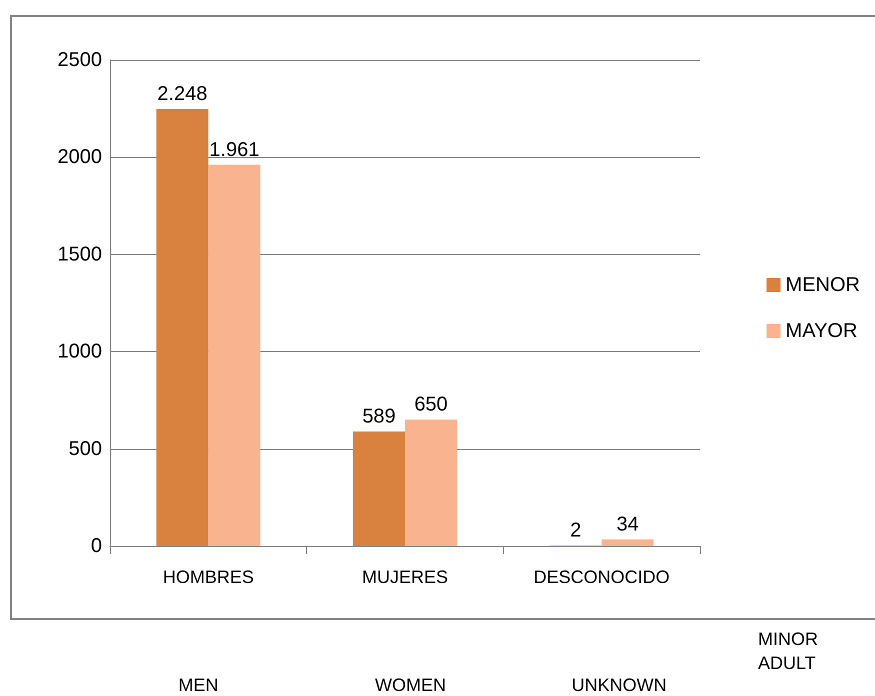 The height and width of the screenshot is (696, 875). What do you see at coordinates (80, 157) in the screenshot?
I see `y-tick-label: 2000` at bounding box center [80, 157].